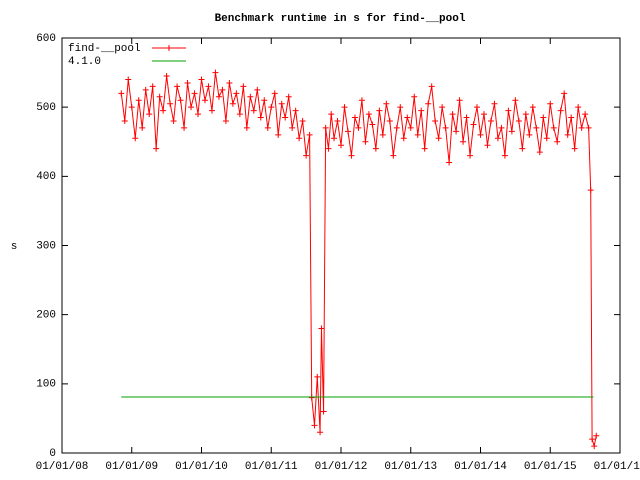  What do you see at coordinates (340, 19) in the screenshot?
I see `chart-title: Benchmark runtime in s for find-__pool` at bounding box center [340, 19].